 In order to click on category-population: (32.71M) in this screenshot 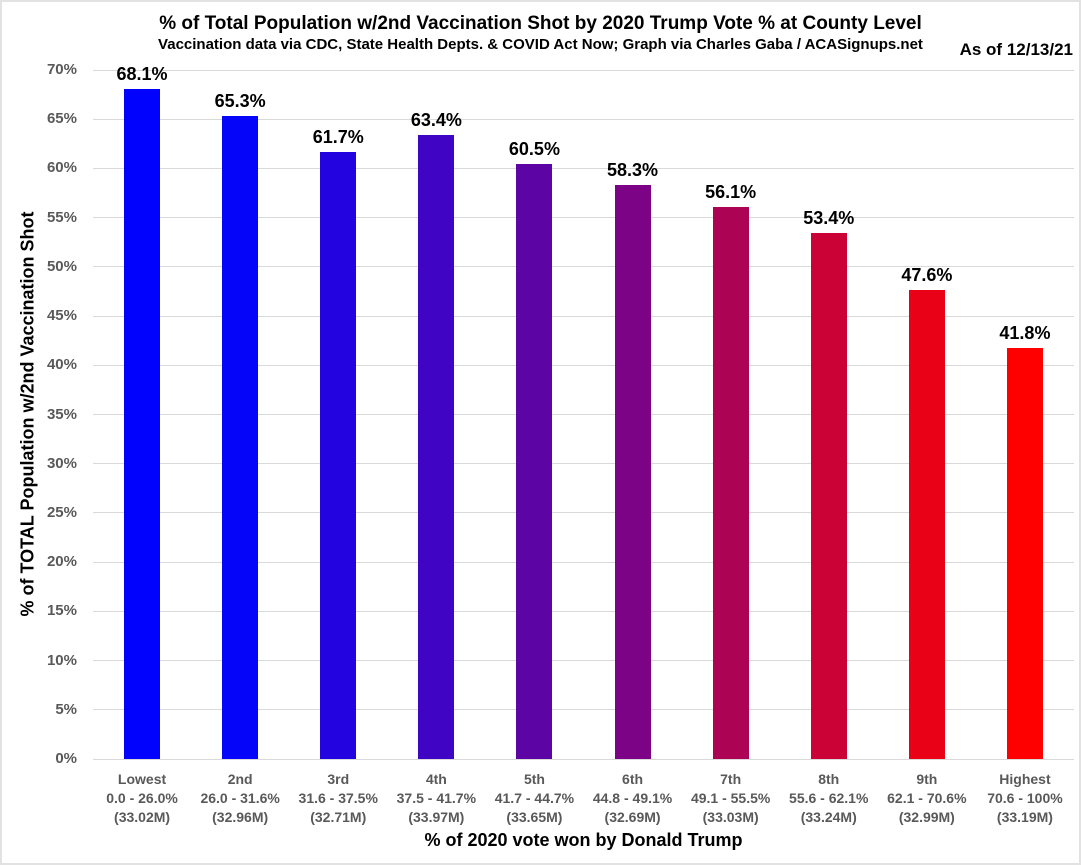, I will do `click(338, 817)`.